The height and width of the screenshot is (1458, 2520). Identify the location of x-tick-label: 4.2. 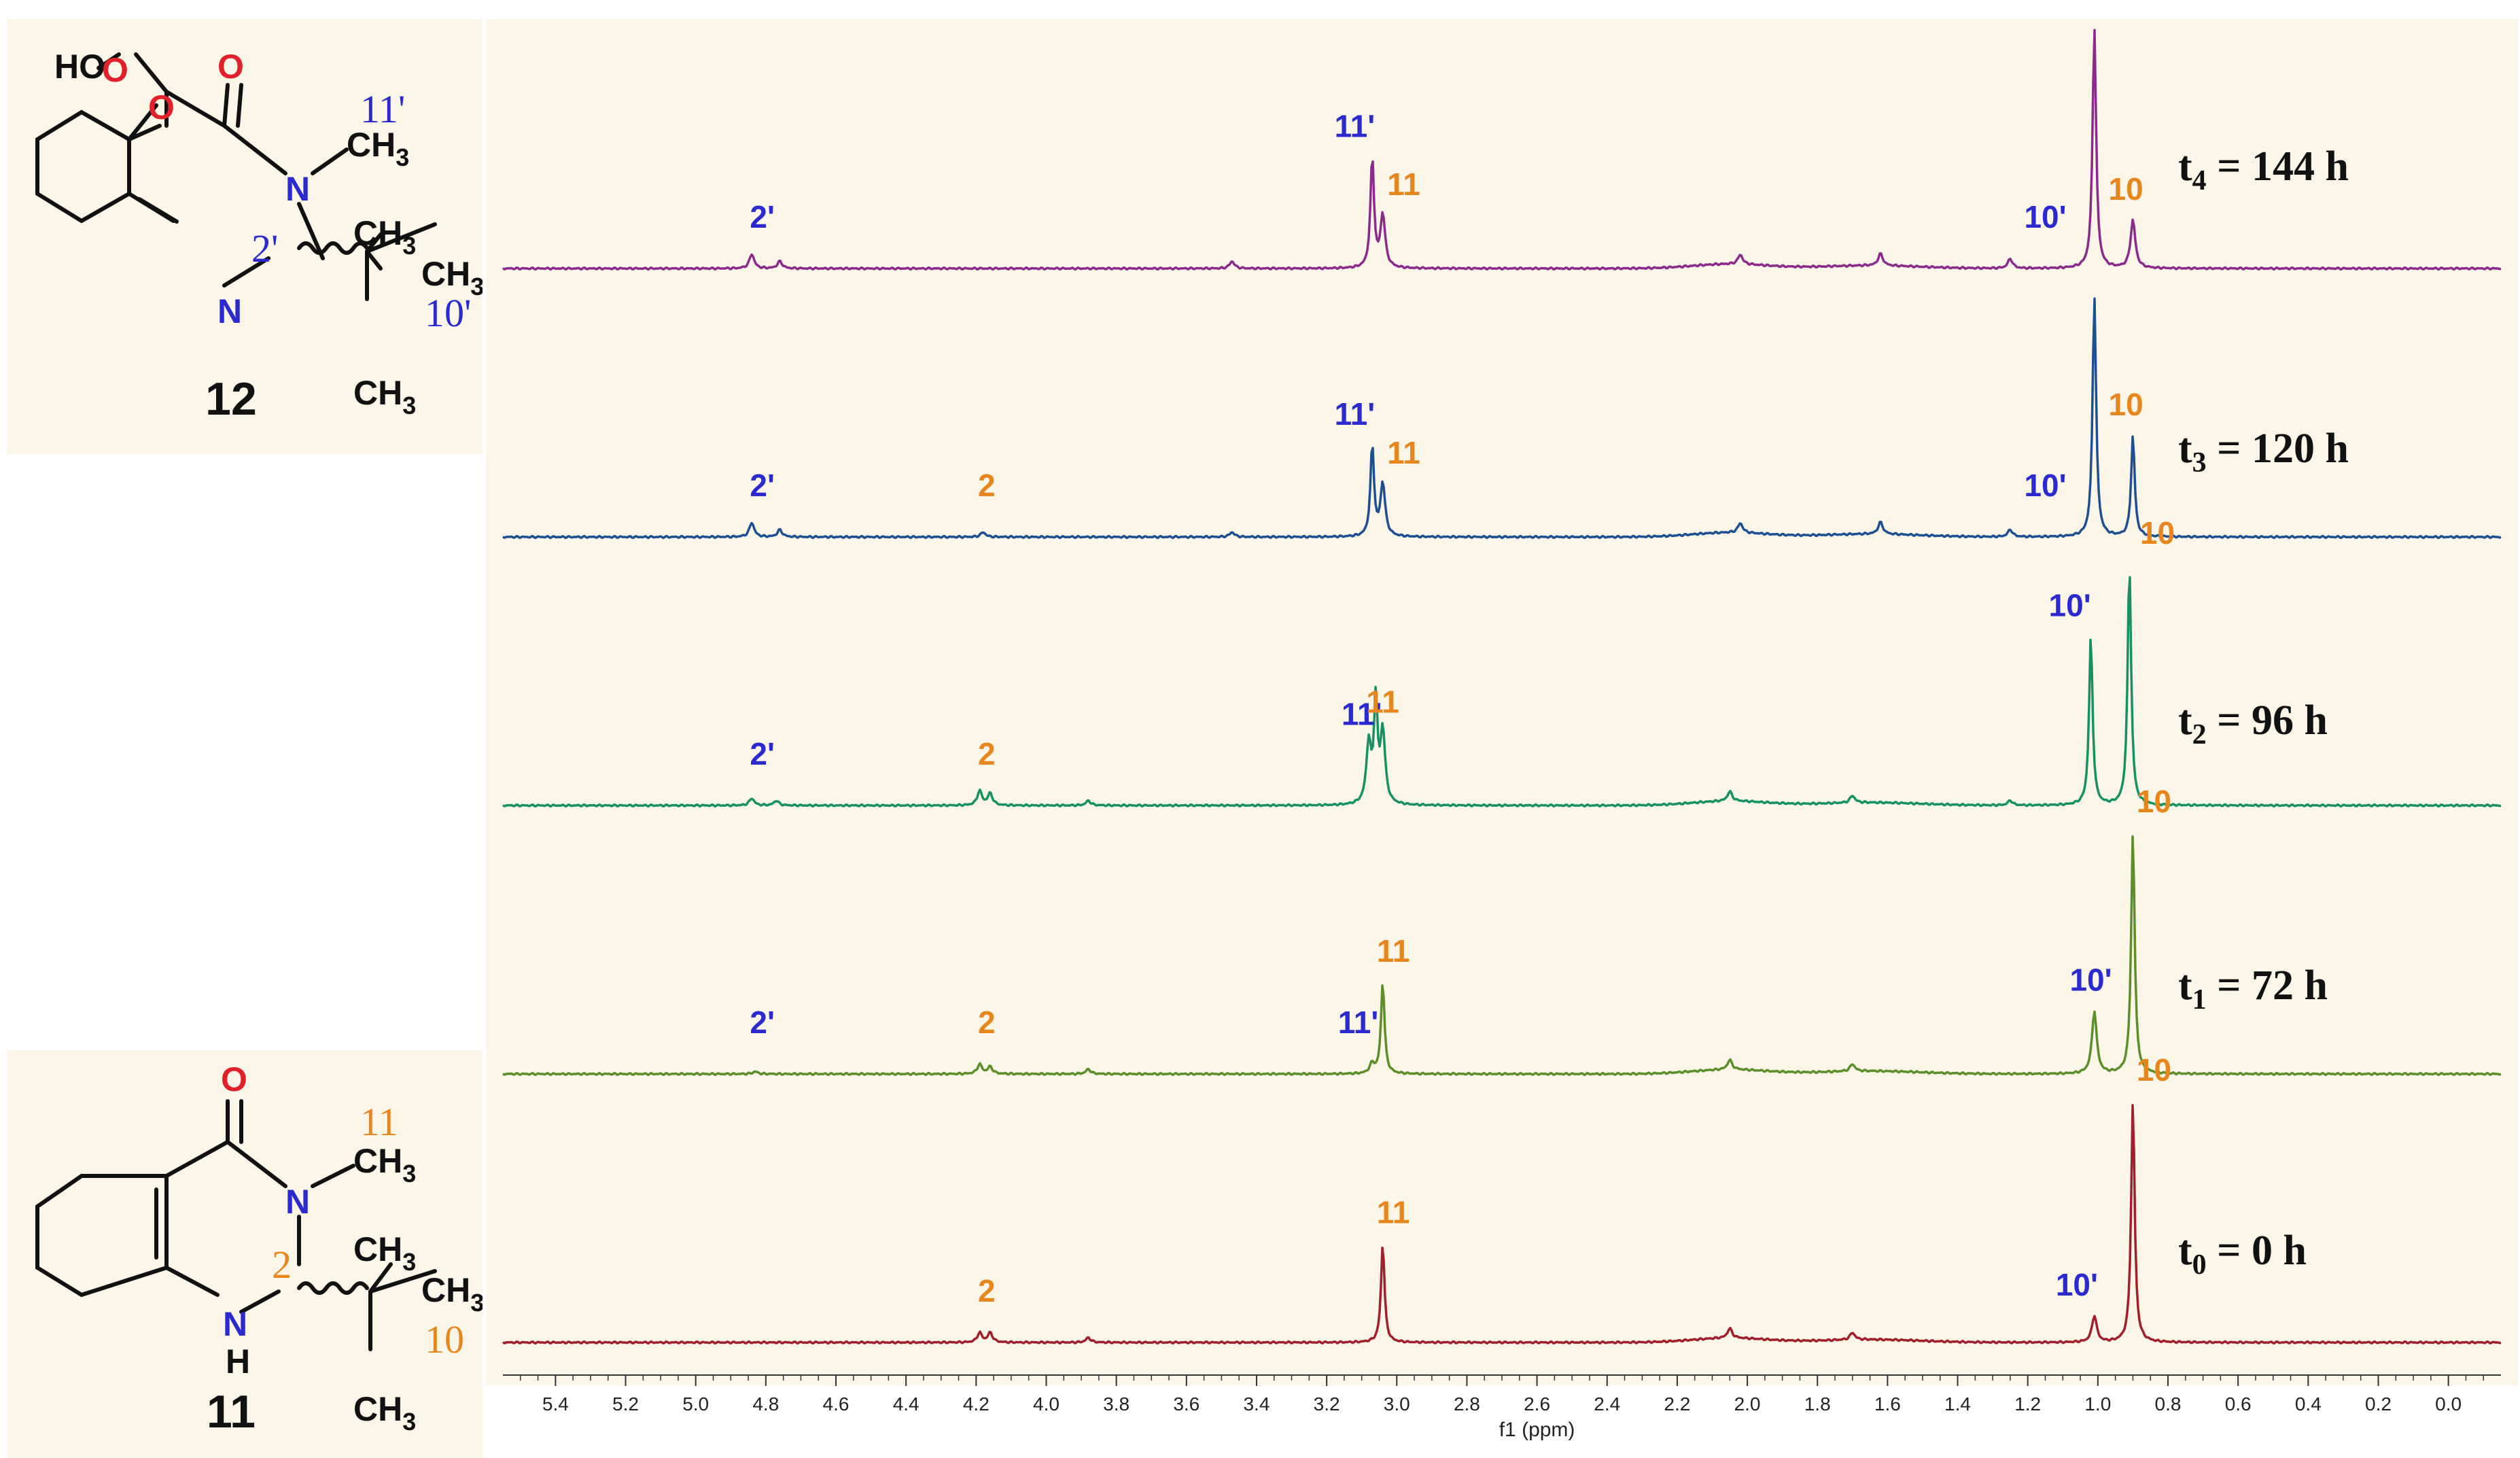
(977, 1404).